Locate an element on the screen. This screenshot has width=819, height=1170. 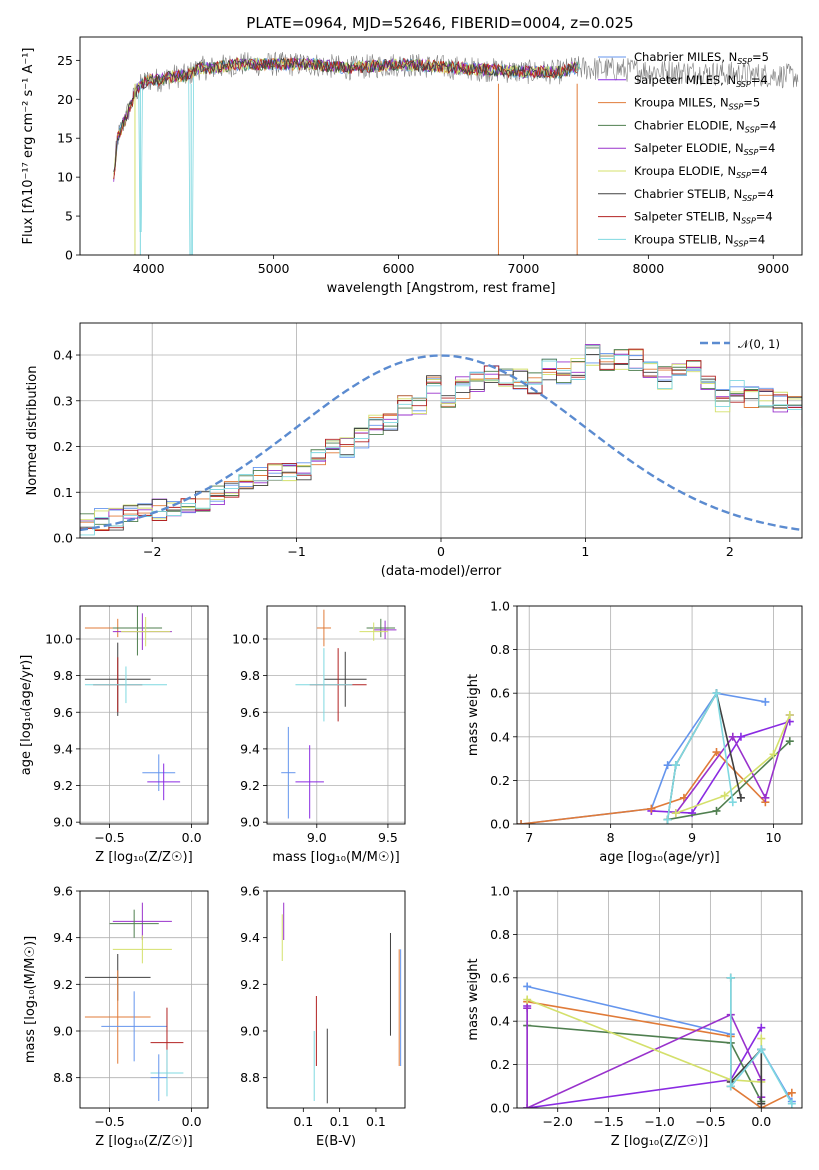
y-tick-label: 0.8 is located at coordinates (500, 934).